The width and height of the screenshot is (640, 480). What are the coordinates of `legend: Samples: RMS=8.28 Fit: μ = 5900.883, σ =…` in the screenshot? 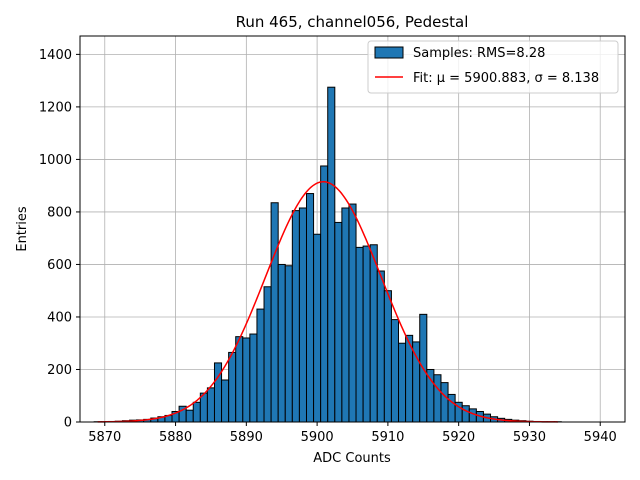 It's located at (493, 67).